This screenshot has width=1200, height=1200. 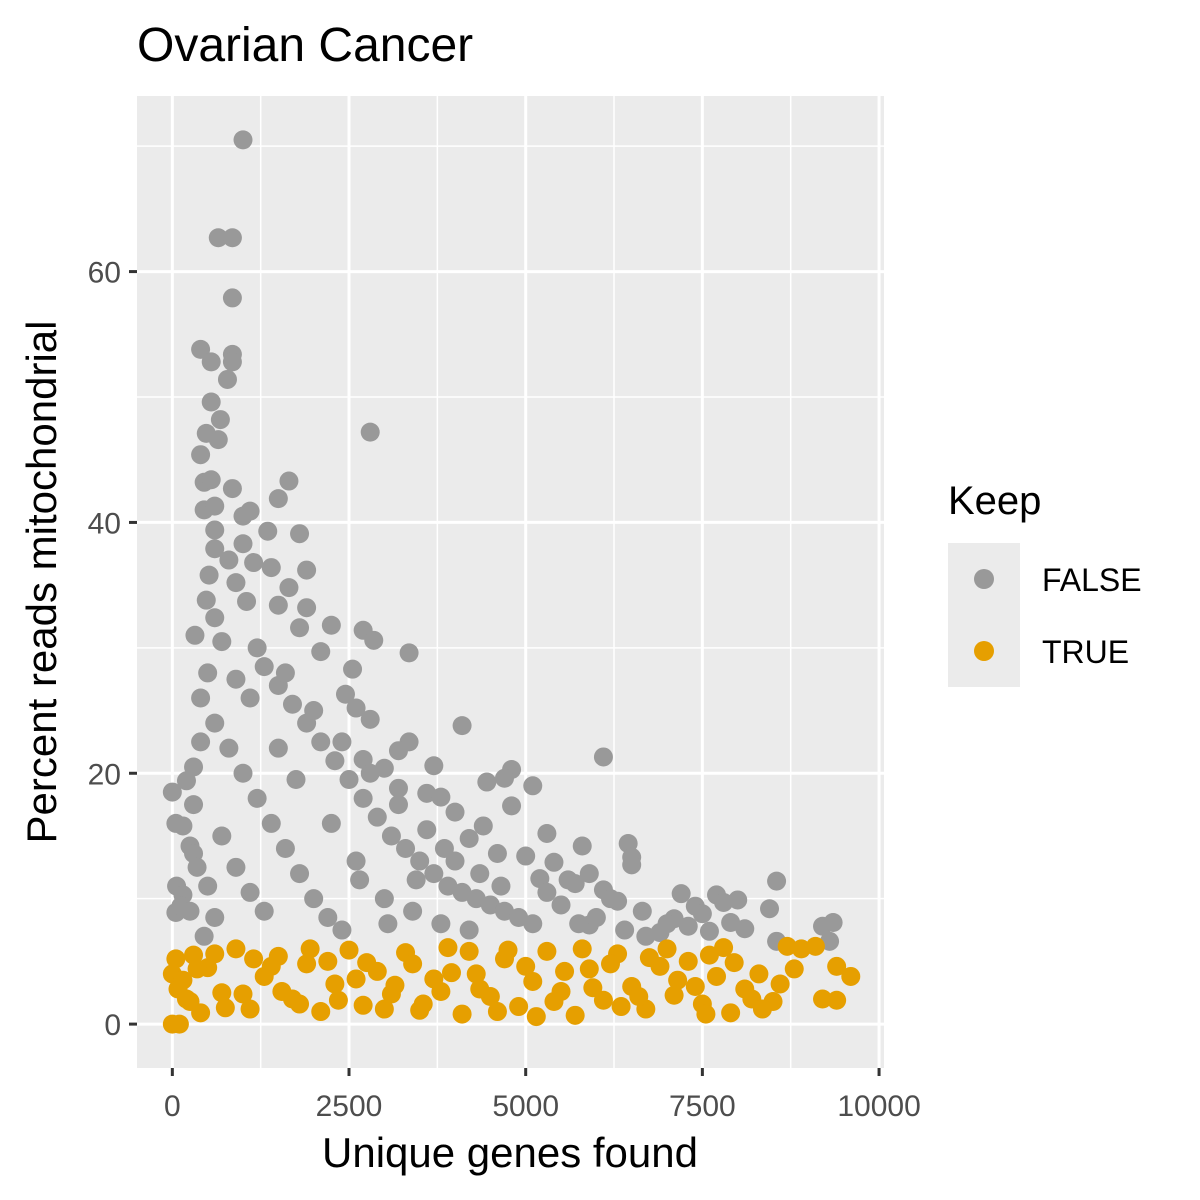 I want to click on y-tick-label: 60, so click(x=104, y=273).